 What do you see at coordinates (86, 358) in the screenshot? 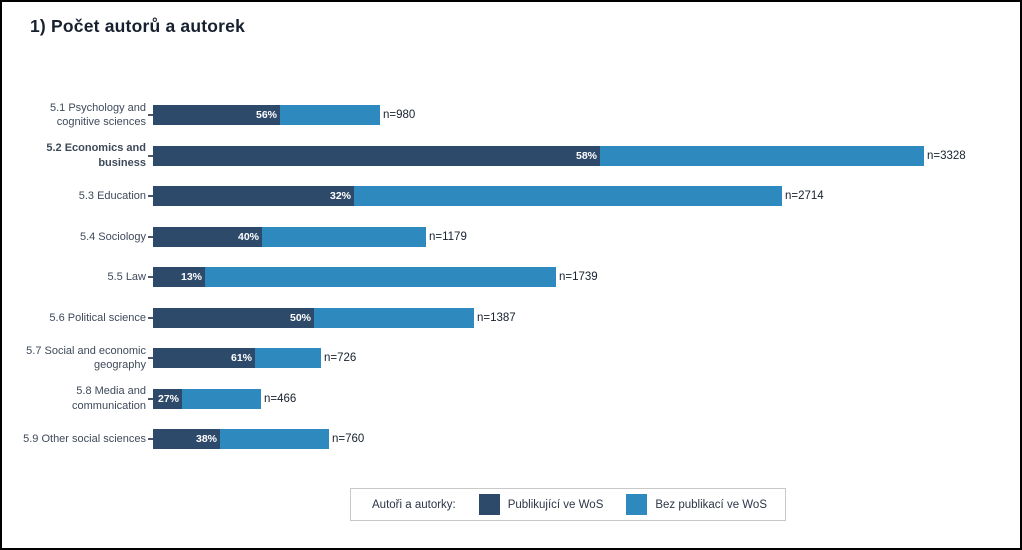
I see `category-label: 5.7 Social and economic geography` at bounding box center [86, 358].